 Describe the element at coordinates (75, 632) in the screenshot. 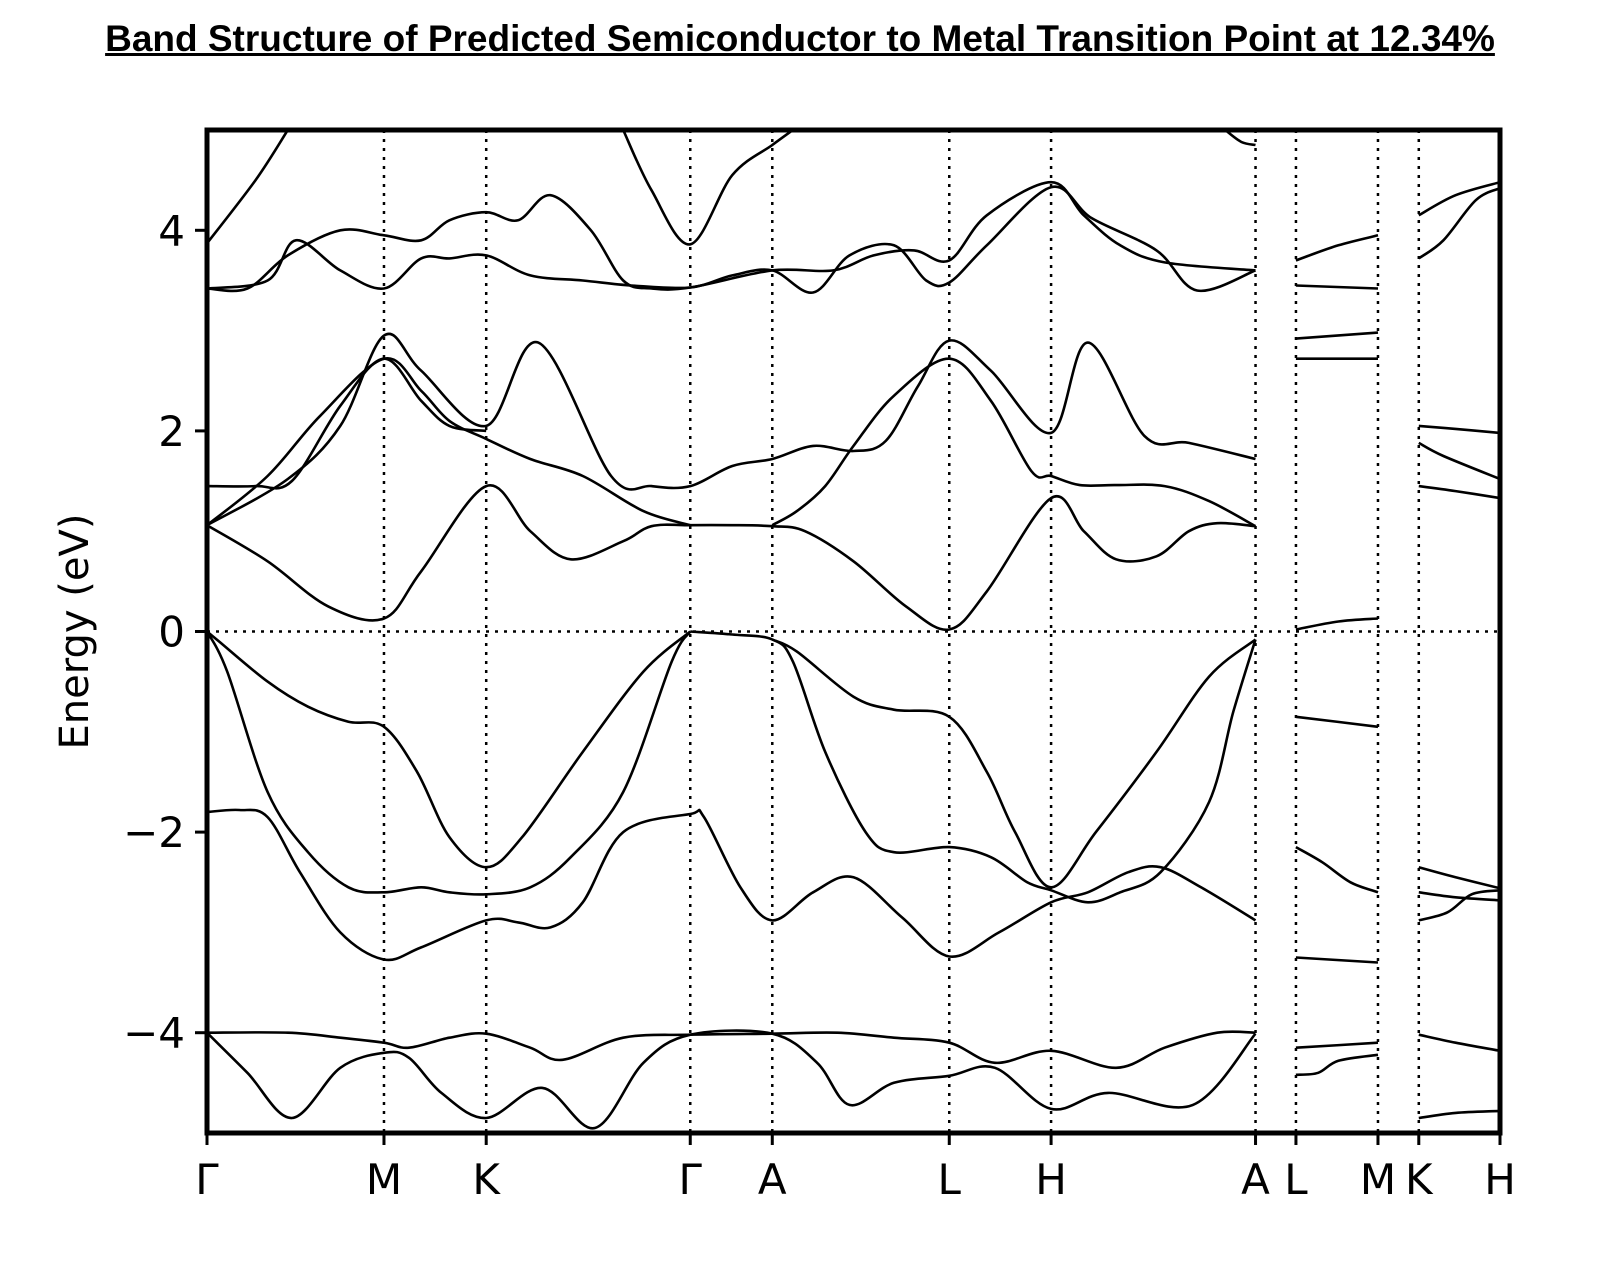

I see `y-axis-title: Energy (eV)` at that location.